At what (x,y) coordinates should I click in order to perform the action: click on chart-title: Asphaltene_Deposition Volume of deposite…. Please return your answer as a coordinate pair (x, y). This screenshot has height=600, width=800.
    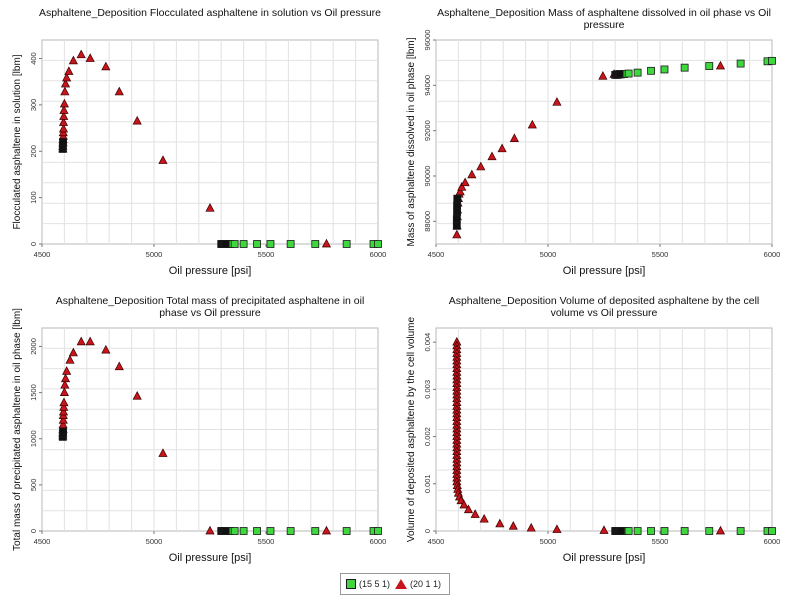
    Looking at the image, I should click on (604, 307).